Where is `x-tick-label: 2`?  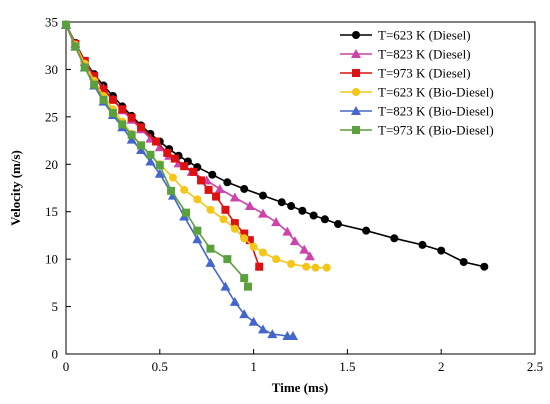
x-tick-label: 2 is located at coordinates (441, 366).